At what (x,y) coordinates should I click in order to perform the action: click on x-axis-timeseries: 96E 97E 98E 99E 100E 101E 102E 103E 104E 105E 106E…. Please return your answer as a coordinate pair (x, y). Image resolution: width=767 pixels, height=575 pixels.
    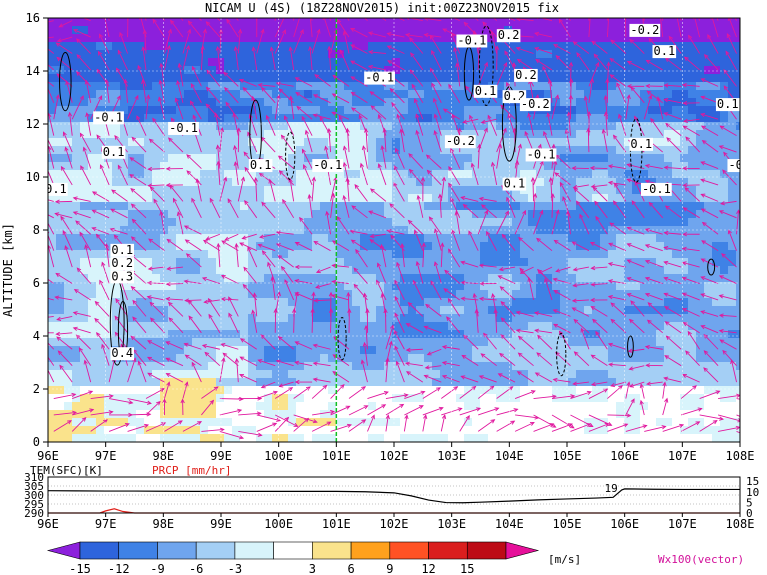
    Looking at the image, I should click on (395, 522).